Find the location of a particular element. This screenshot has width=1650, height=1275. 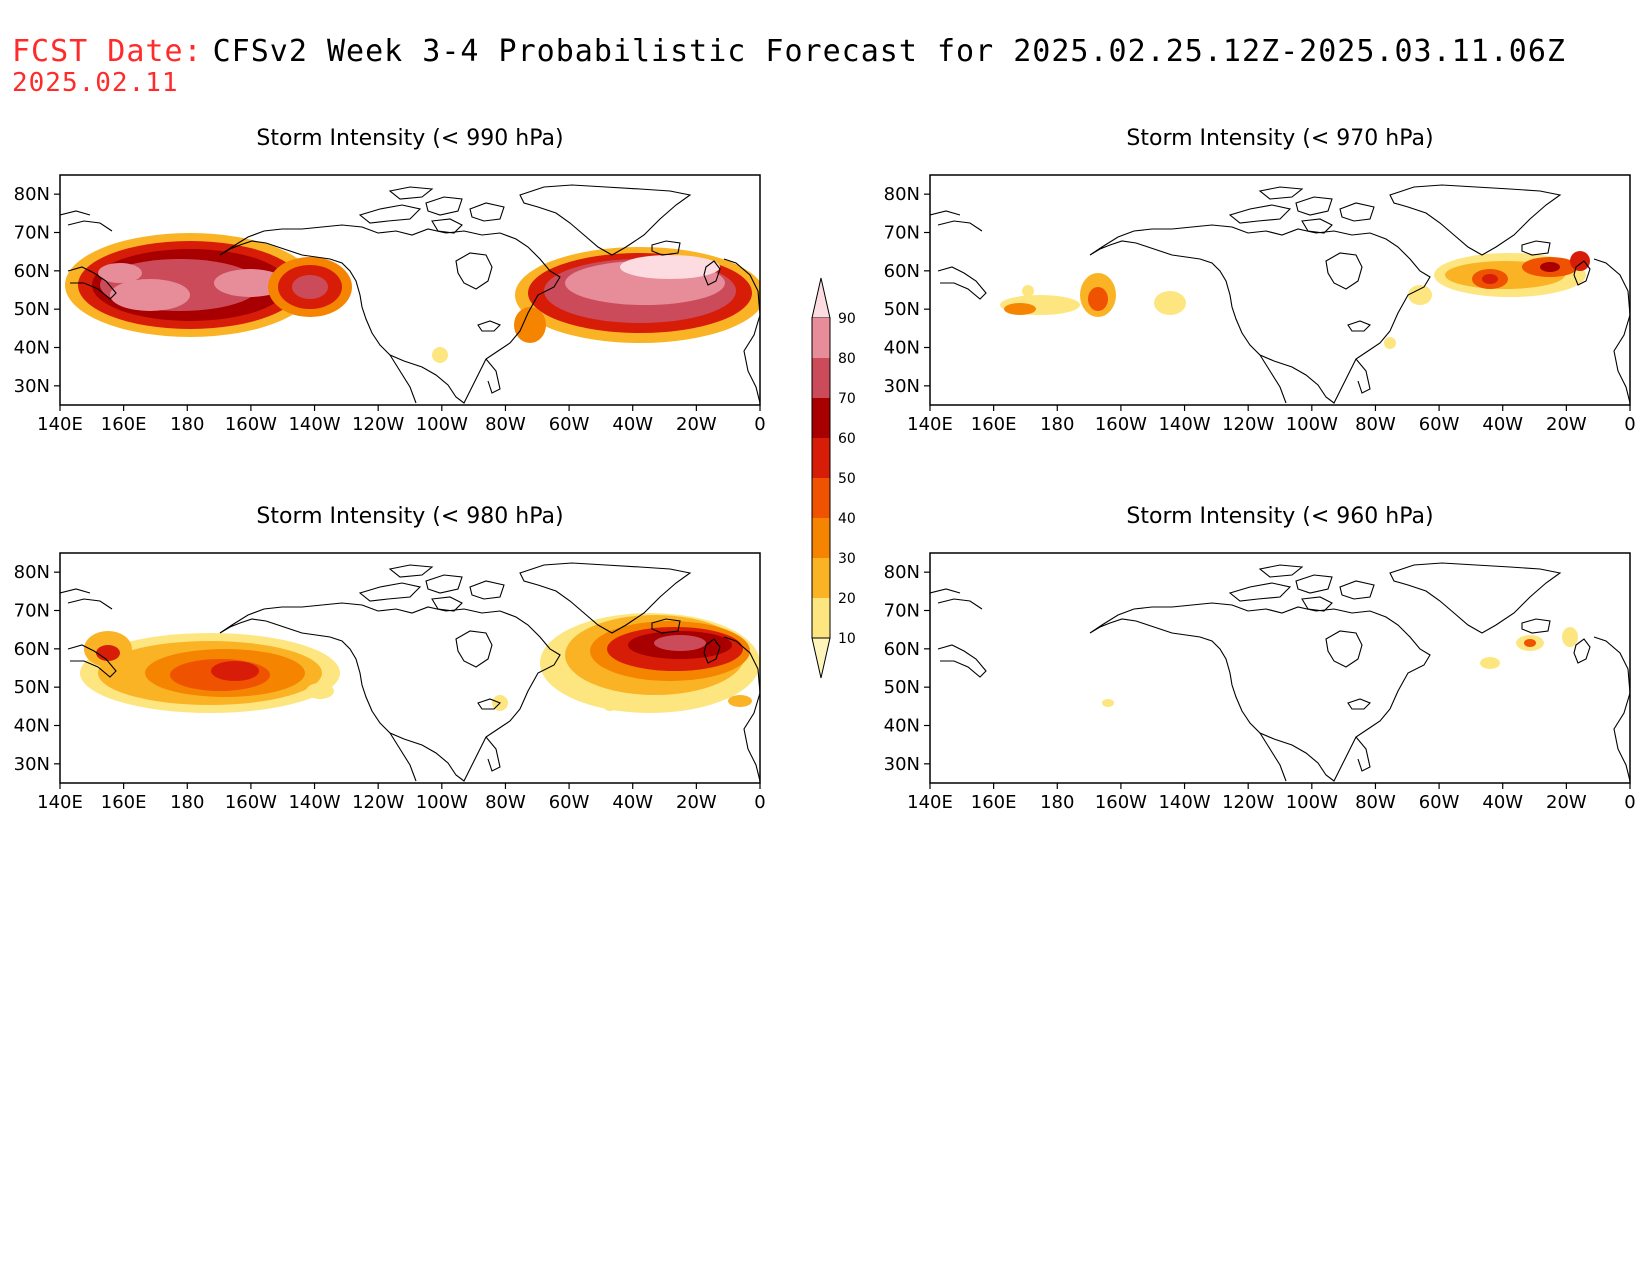

colorbar-label: 70 is located at coordinates (847, 399).